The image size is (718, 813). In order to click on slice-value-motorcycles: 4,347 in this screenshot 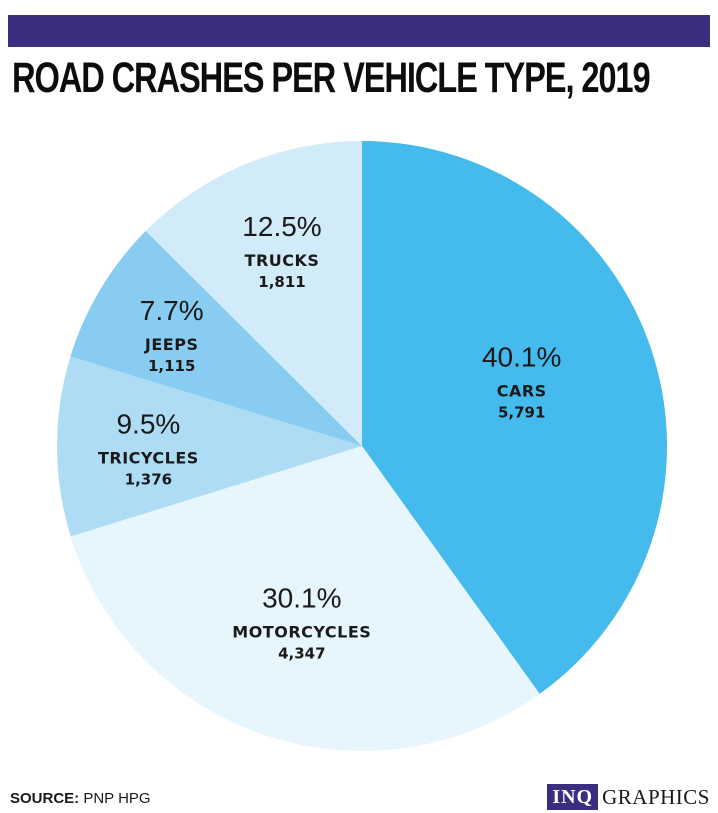, I will do `click(301, 653)`.